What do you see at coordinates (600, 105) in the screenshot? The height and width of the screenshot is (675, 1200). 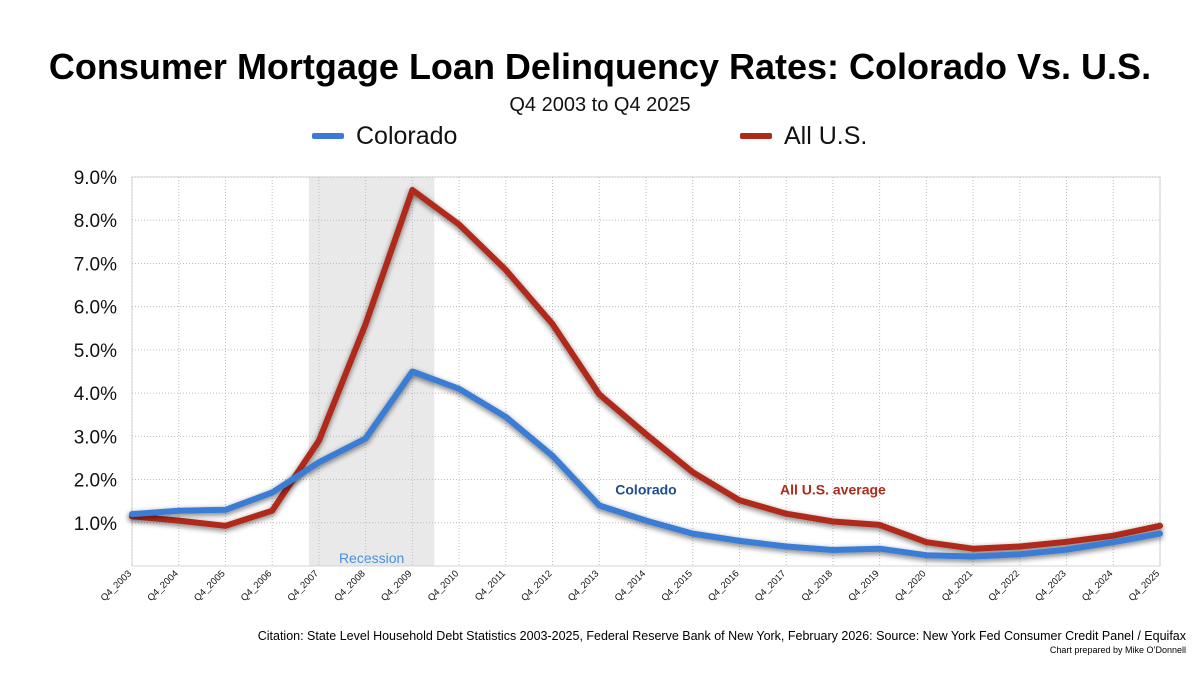 I see `chart-subtitle: Q4 2003 to Q4 2025` at bounding box center [600, 105].